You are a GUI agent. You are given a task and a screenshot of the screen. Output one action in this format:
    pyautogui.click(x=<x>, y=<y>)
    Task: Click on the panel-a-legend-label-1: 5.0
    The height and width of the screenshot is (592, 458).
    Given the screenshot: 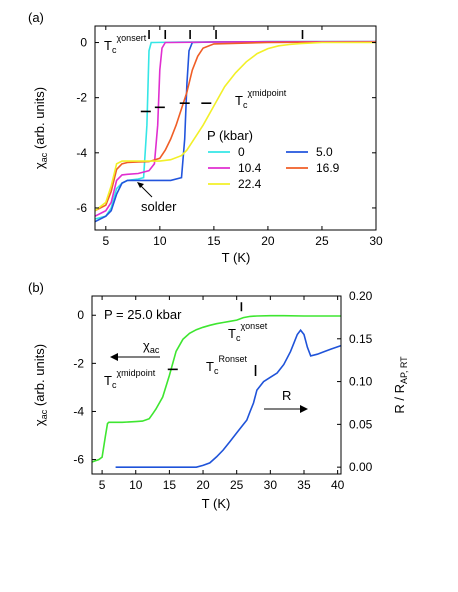 What is the action you would take?
    pyautogui.click(x=324, y=152)
    